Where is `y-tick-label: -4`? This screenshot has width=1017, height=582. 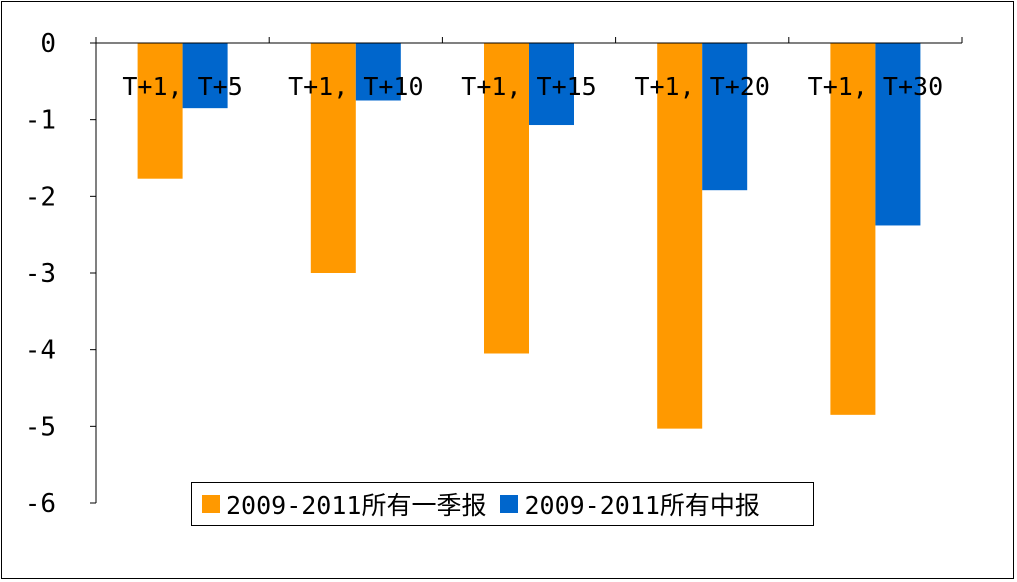 y-tick-label: -4 is located at coordinates (40, 351).